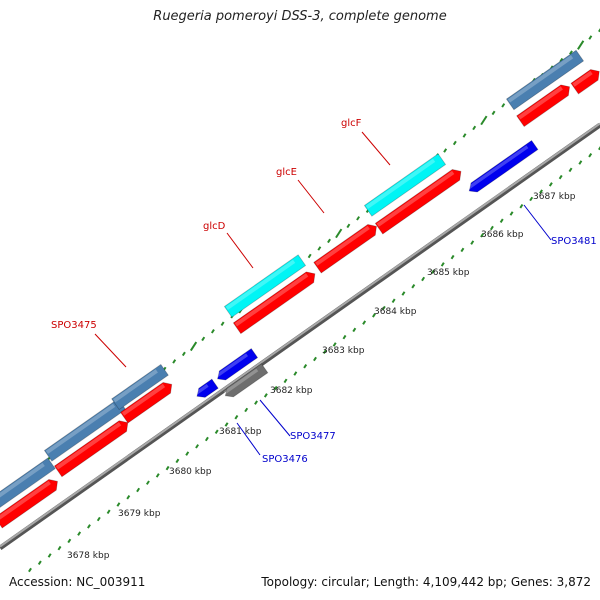  I want to click on spo3477-block, so click(245, 382).